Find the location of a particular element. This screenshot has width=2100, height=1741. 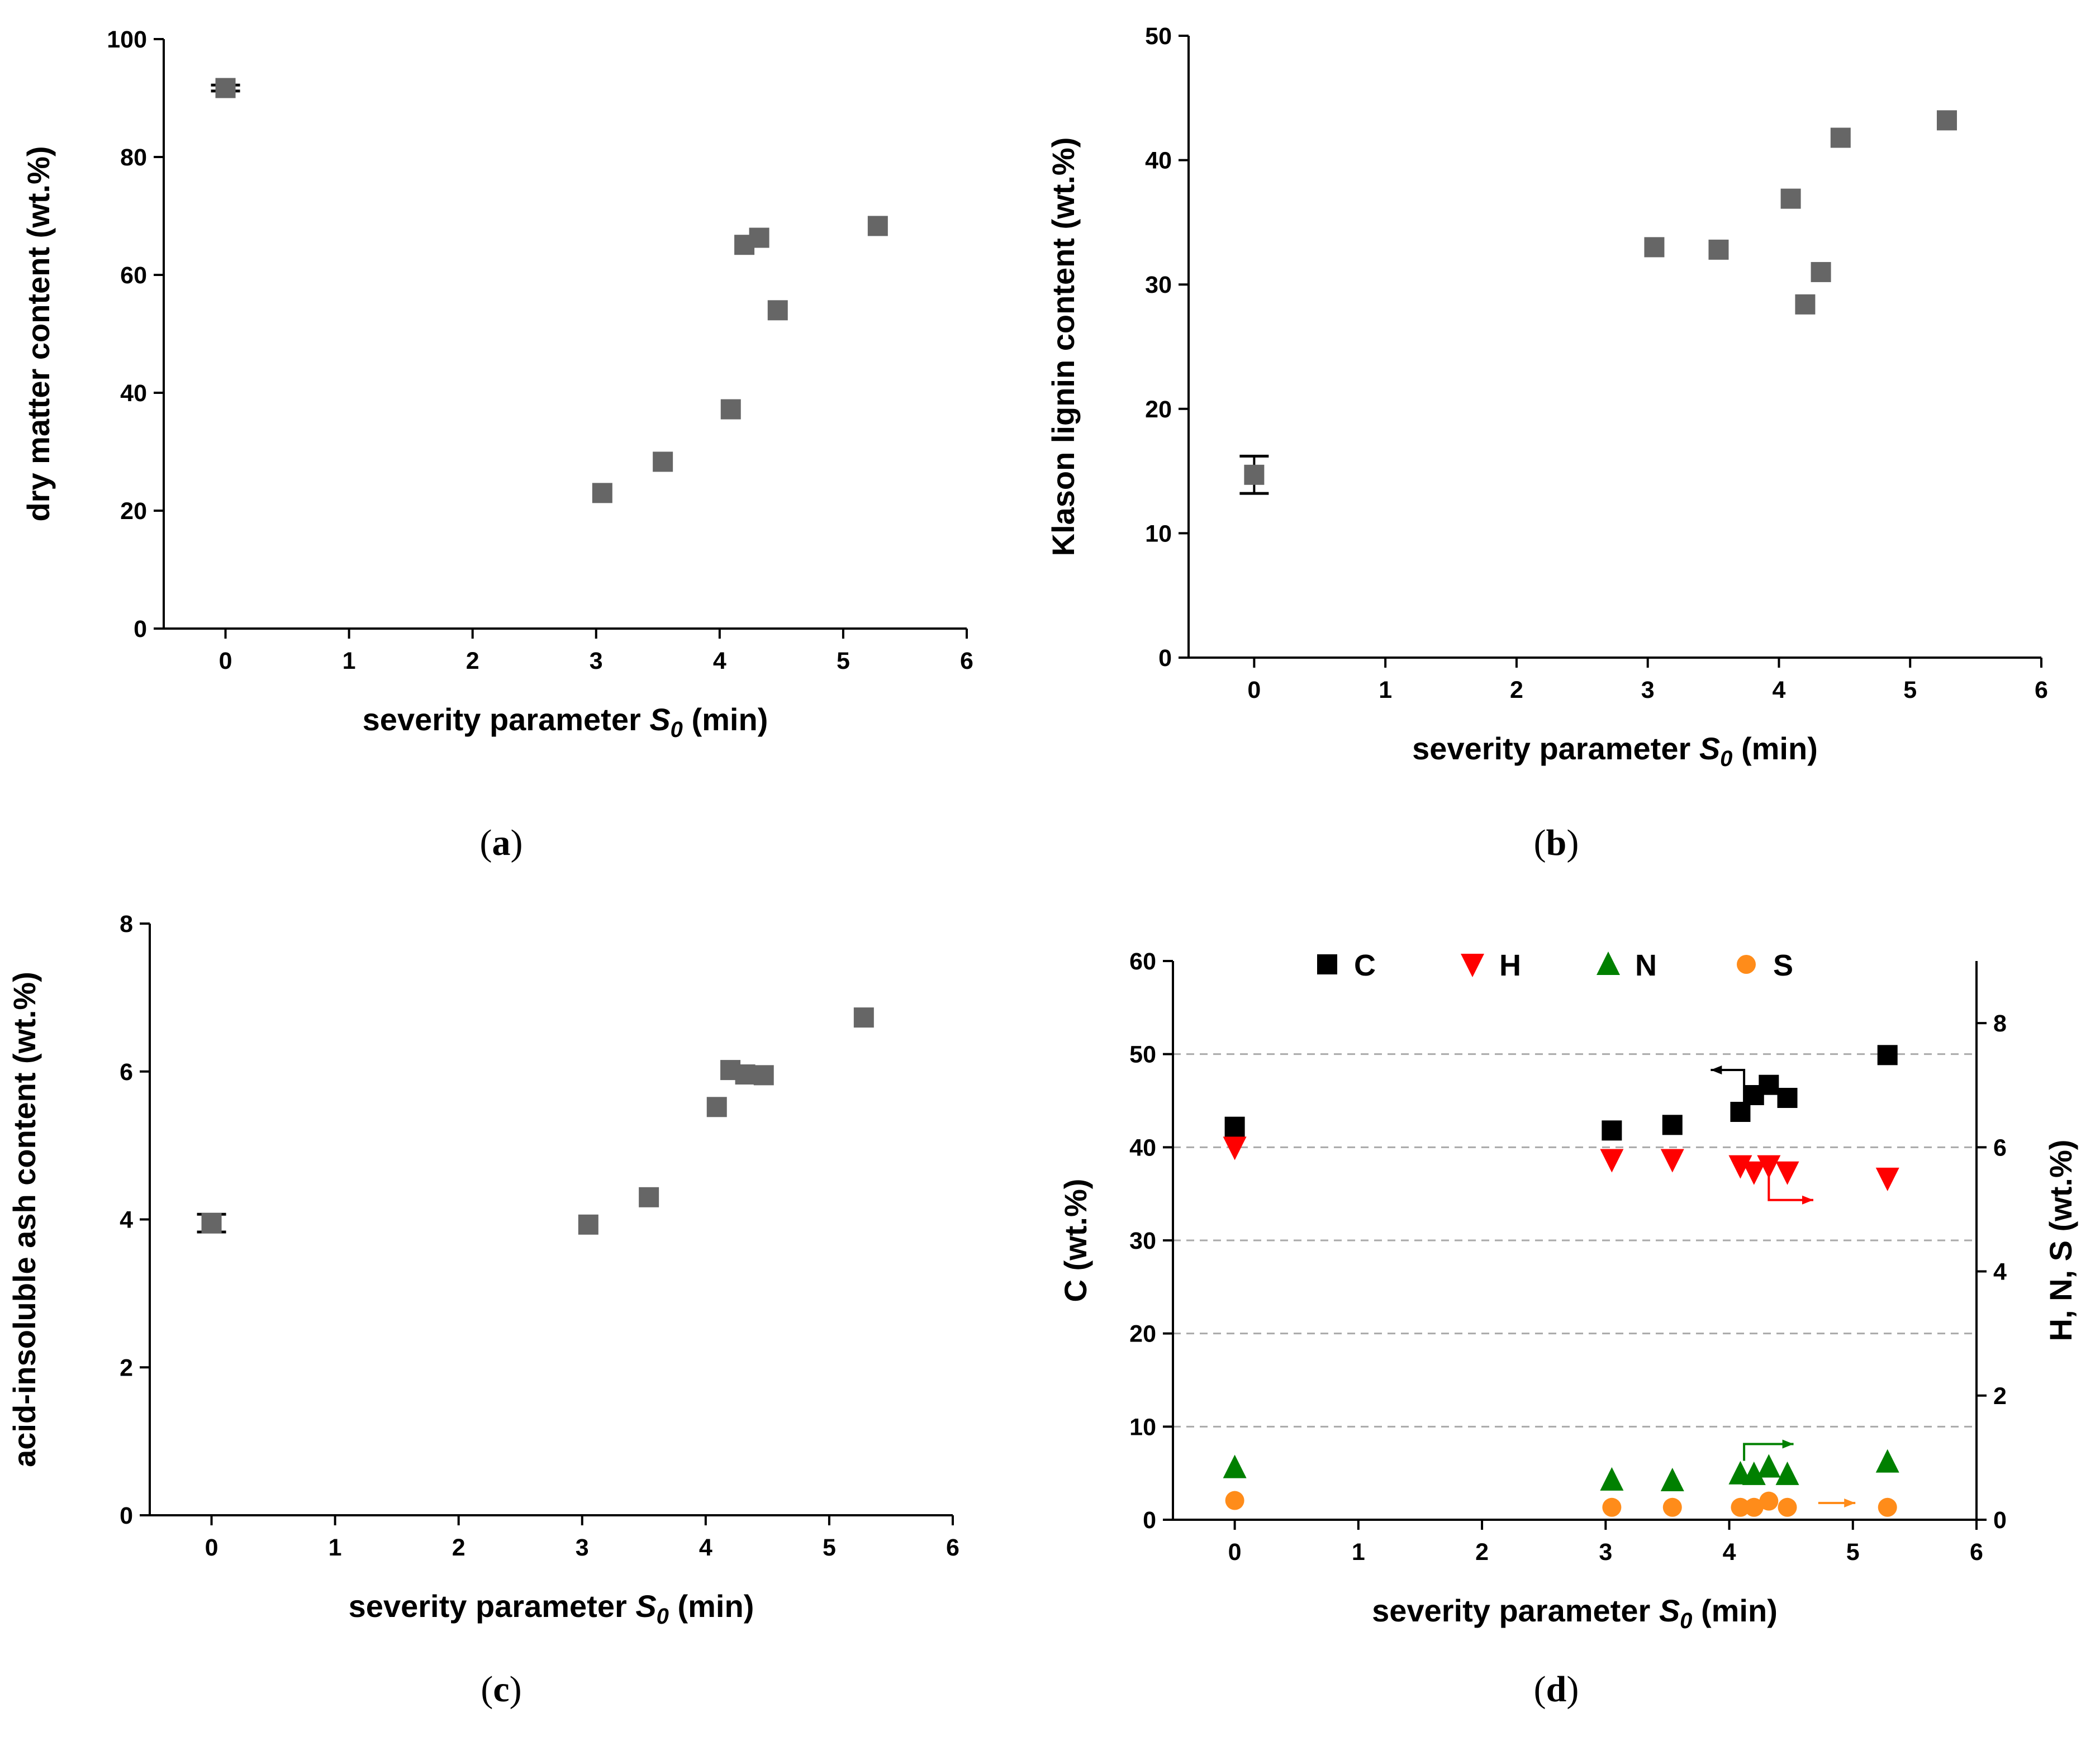

x-tick-label: 2 is located at coordinates (472, 661).